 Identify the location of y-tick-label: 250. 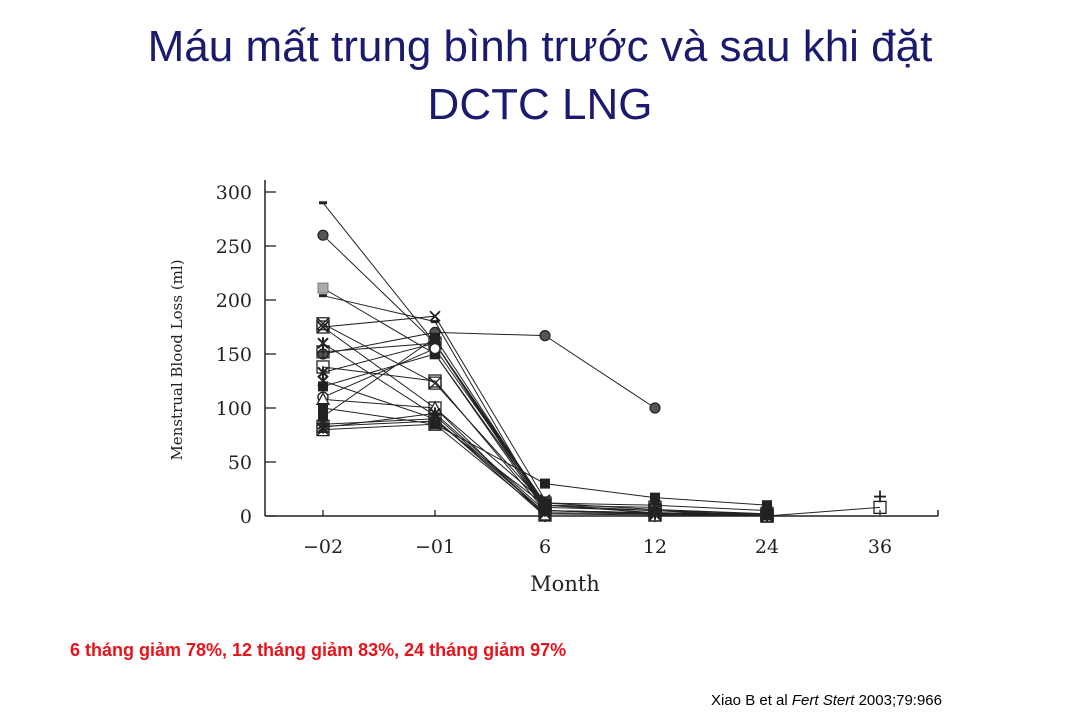
(234, 247).